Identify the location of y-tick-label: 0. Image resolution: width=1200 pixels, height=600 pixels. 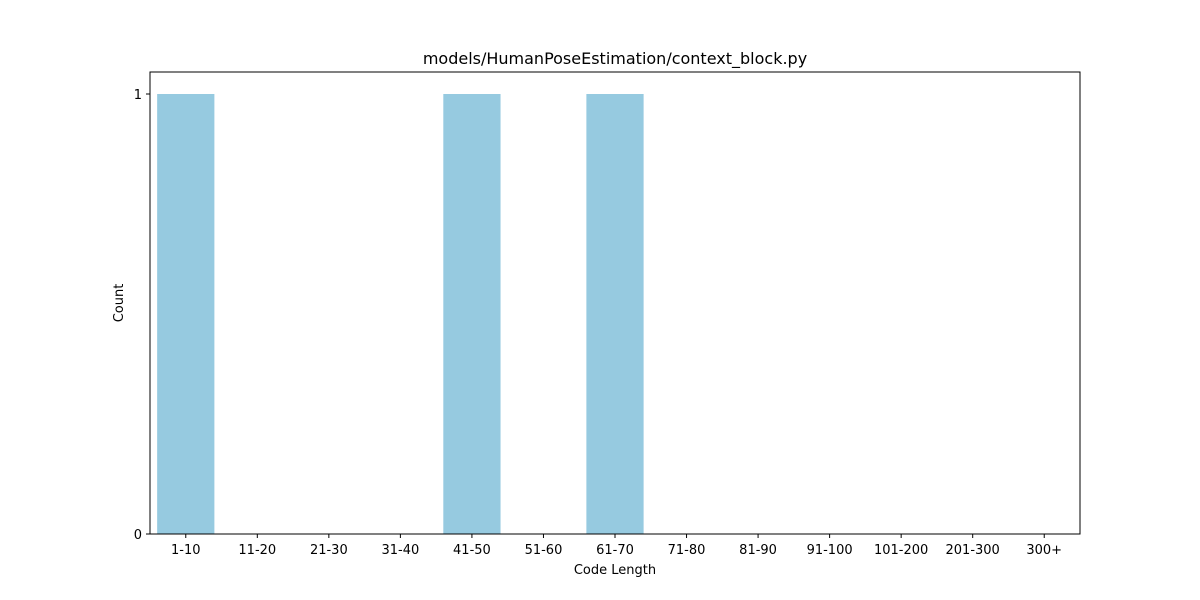
(138, 535).